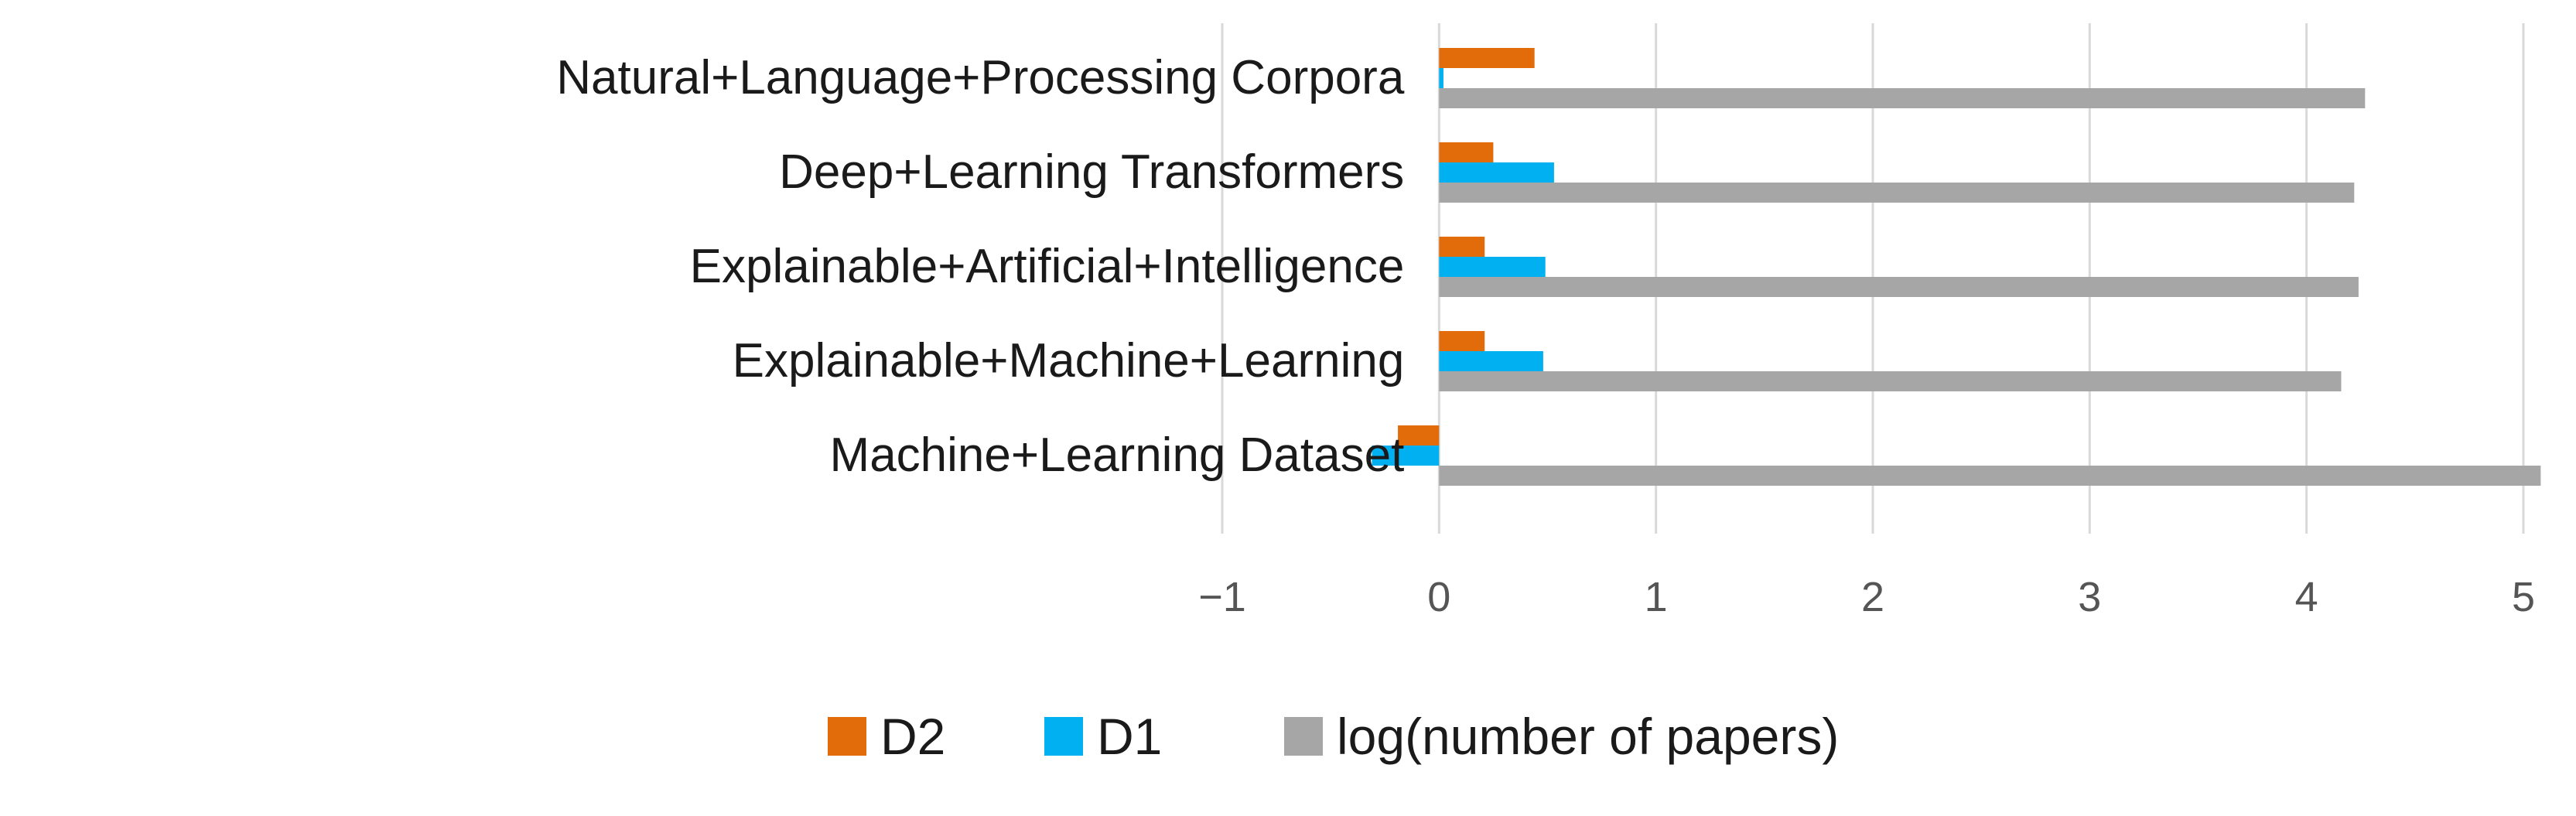 The width and height of the screenshot is (2576, 816). I want to click on x-tick-label-4: 3, so click(2089, 597).